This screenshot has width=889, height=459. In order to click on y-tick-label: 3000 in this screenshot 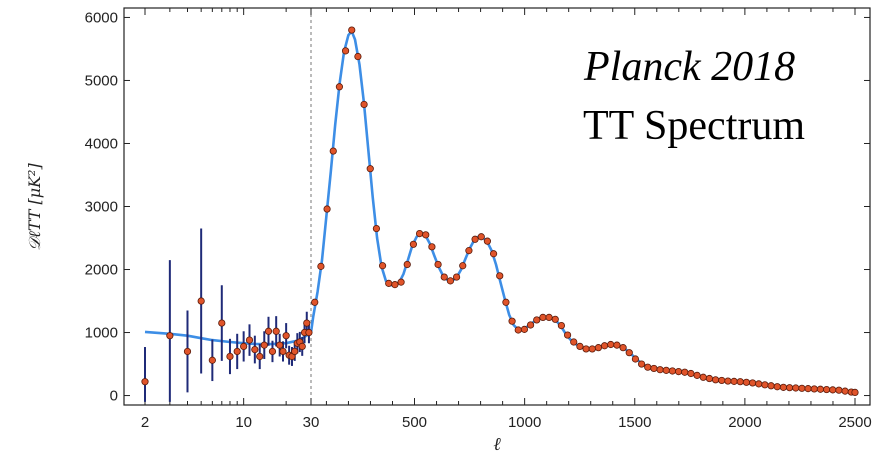, I will do `click(101, 207)`.